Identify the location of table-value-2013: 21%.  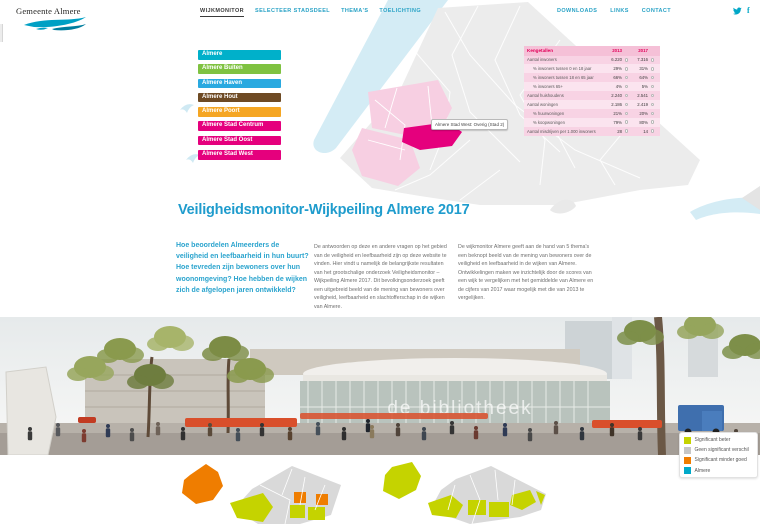
(617, 113).